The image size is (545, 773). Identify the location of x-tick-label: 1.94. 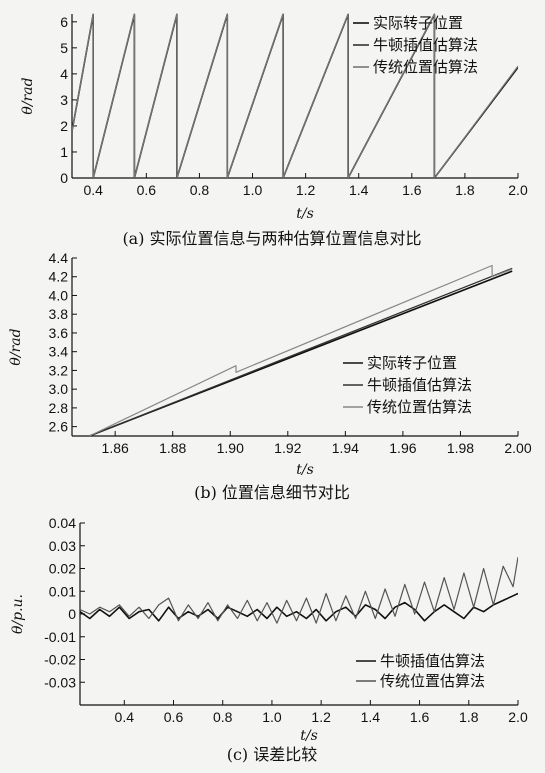
(345, 448).